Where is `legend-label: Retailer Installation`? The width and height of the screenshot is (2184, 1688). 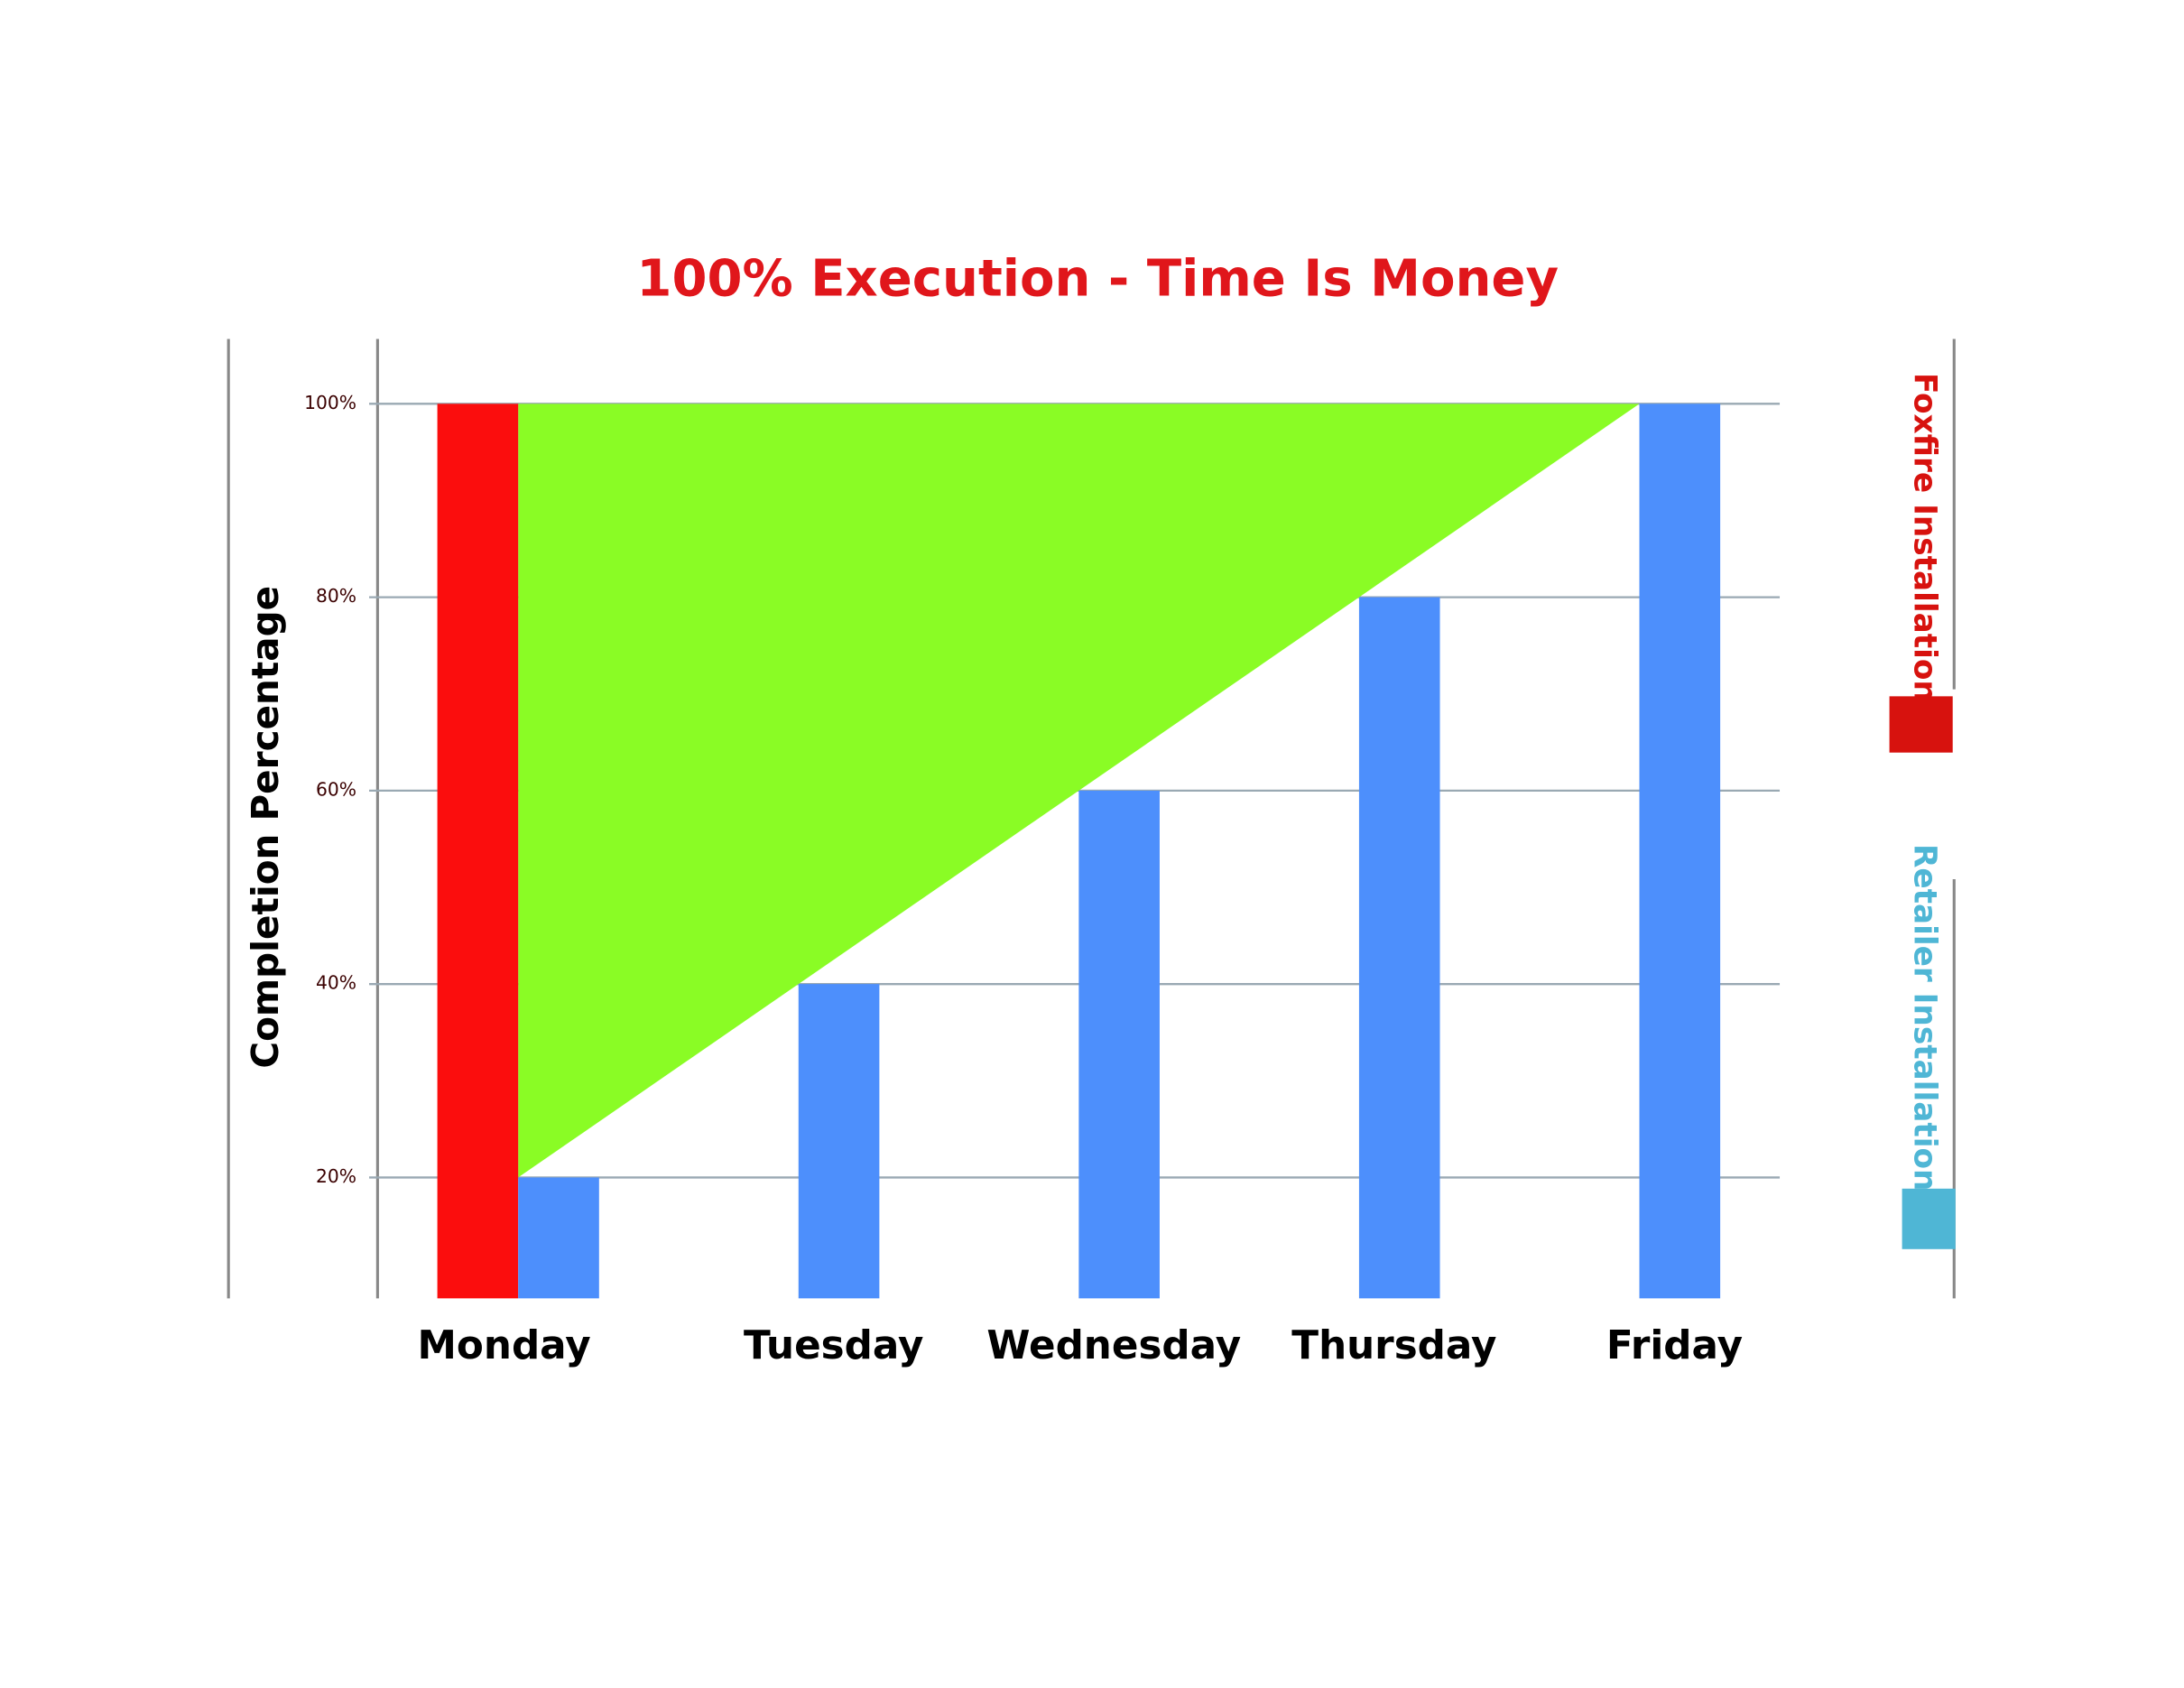 legend-label: Retailer Installation is located at coordinates (1924, 1018).